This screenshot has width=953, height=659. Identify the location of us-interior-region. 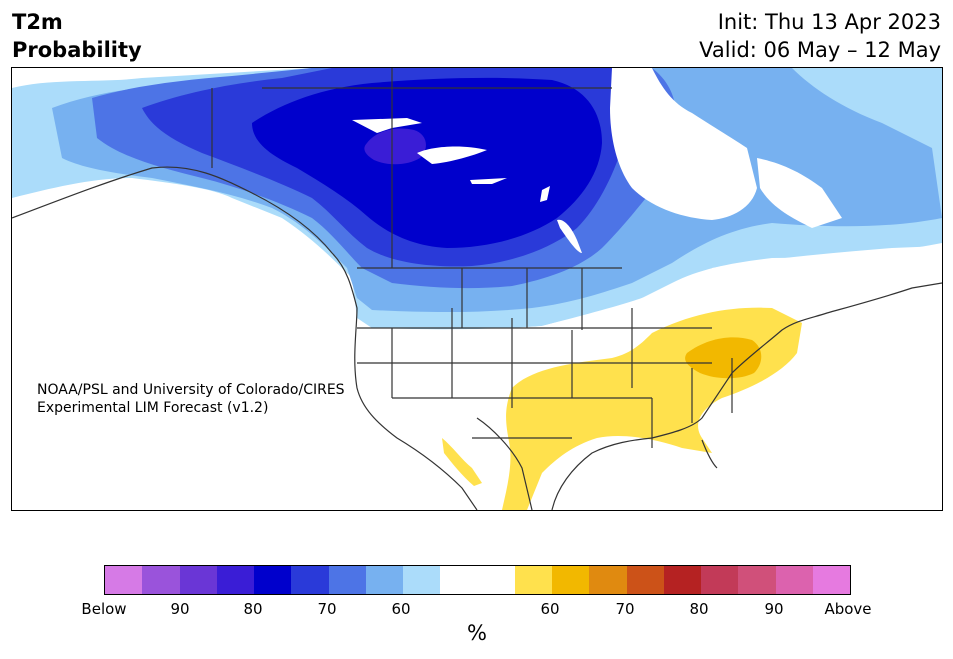
(539, 345).